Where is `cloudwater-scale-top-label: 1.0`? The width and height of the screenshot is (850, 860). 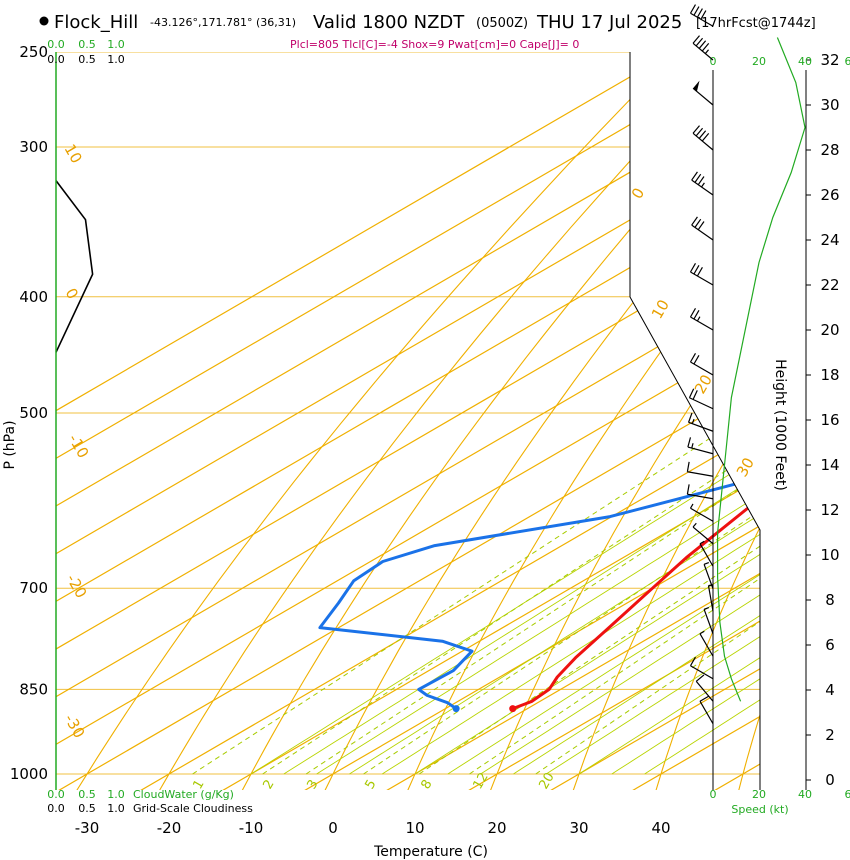
cloudwater-scale-top-label: 1.0 is located at coordinates (116, 44).